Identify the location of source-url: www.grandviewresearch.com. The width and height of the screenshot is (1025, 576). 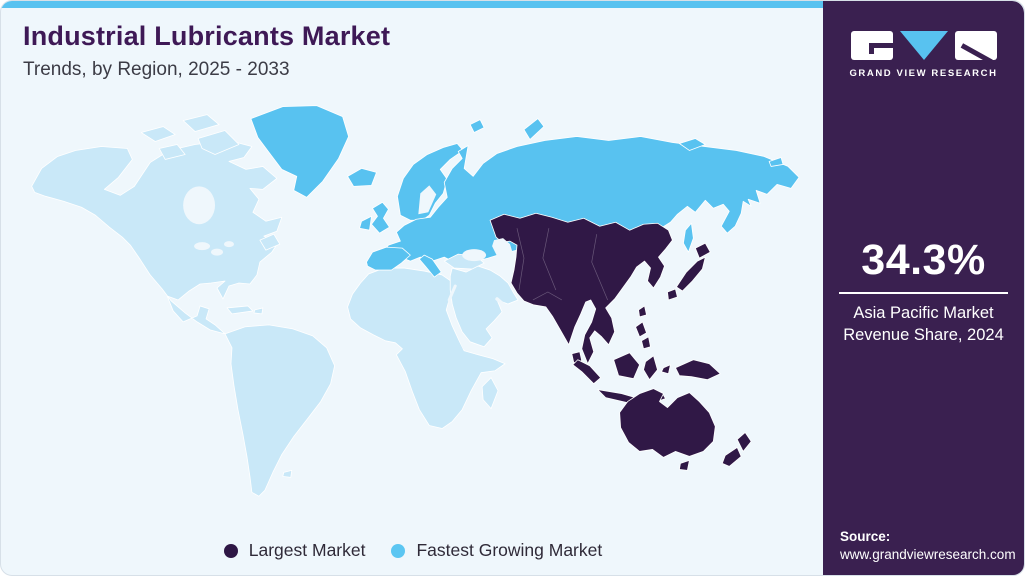
(928, 554).